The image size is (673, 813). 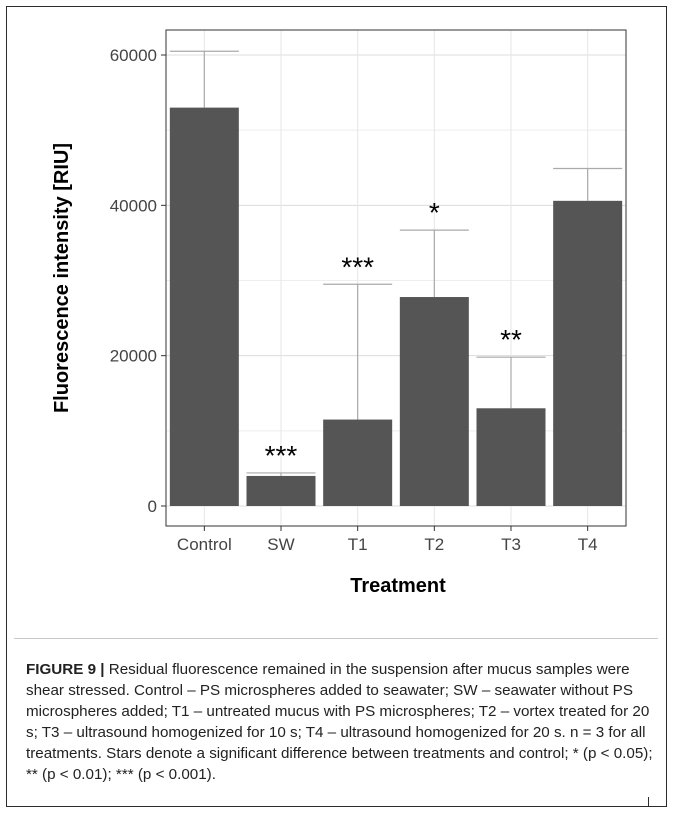 I want to click on bar-t4, so click(x=588, y=353).